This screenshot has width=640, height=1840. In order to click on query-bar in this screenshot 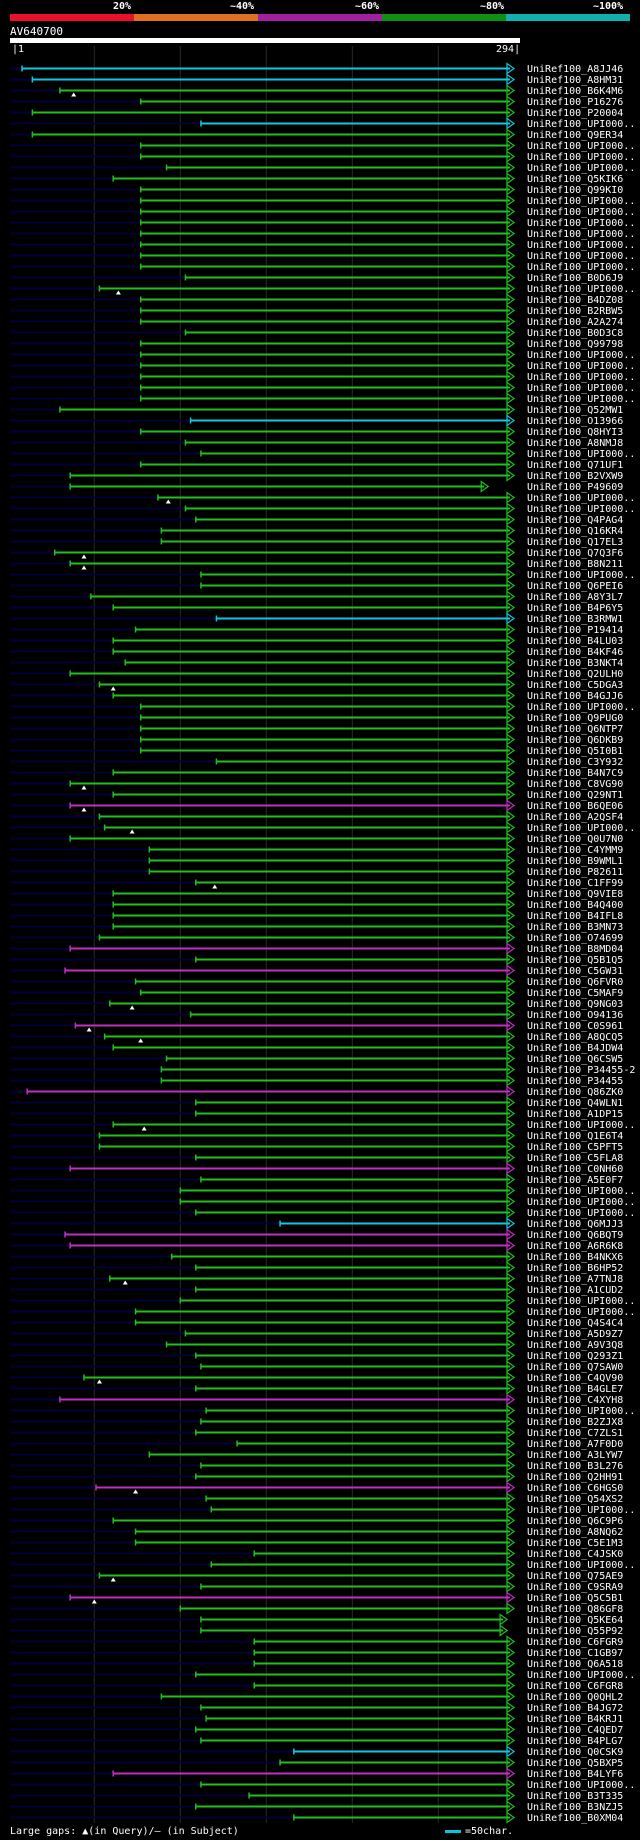, I will do `click(265, 40)`.